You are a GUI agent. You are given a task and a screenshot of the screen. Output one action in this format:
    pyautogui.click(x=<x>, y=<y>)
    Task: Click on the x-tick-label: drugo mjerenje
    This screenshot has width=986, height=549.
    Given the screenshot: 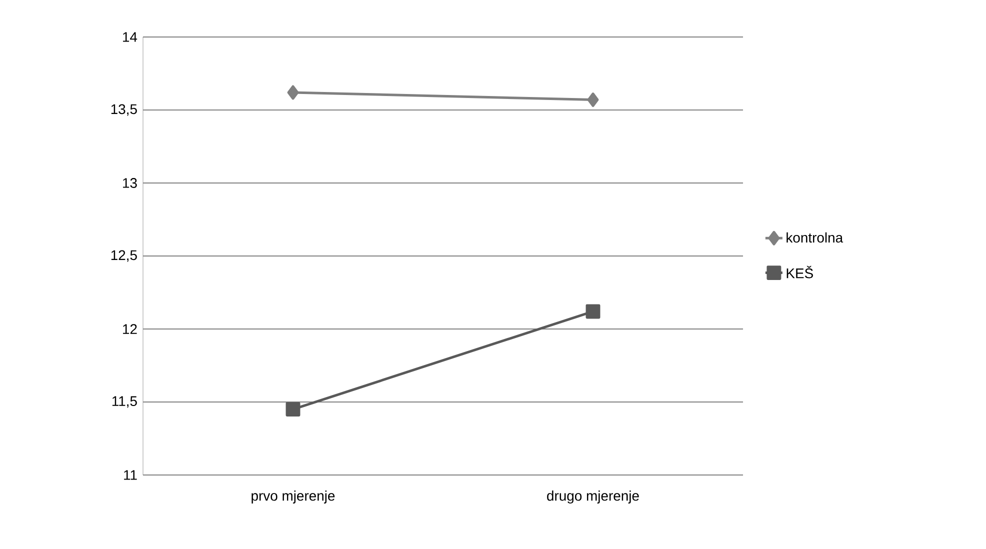 What is the action you would take?
    pyautogui.click(x=593, y=497)
    